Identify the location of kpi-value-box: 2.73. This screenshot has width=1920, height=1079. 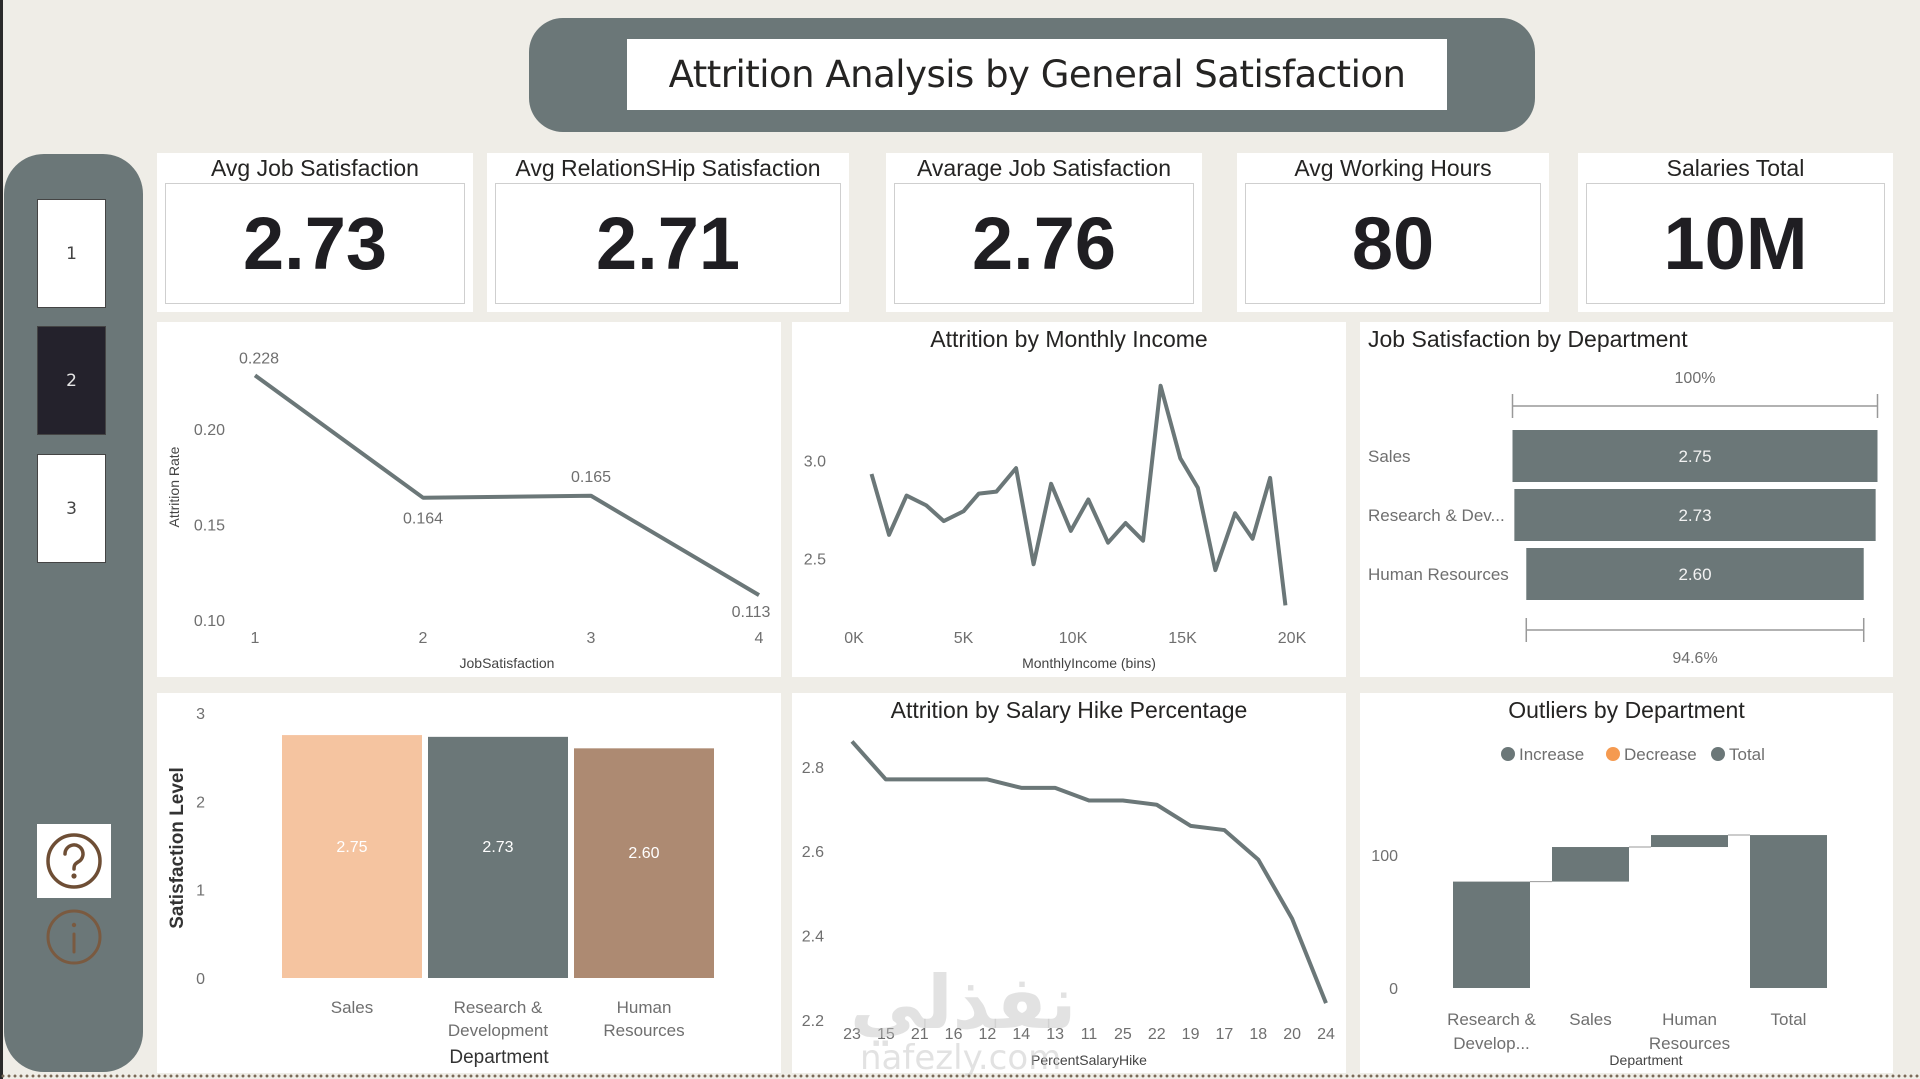
(315, 243).